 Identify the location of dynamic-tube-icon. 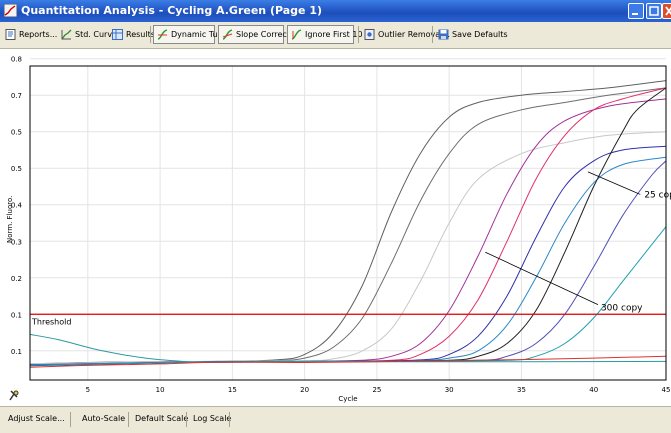
(162, 34).